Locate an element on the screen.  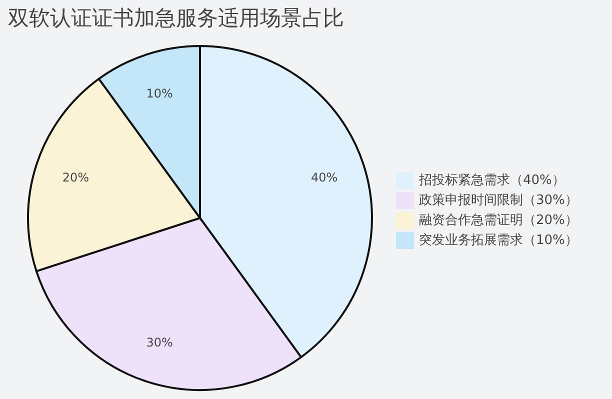
legend-label: 政策申报时间限制（30%） is located at coordinates (498, 200).